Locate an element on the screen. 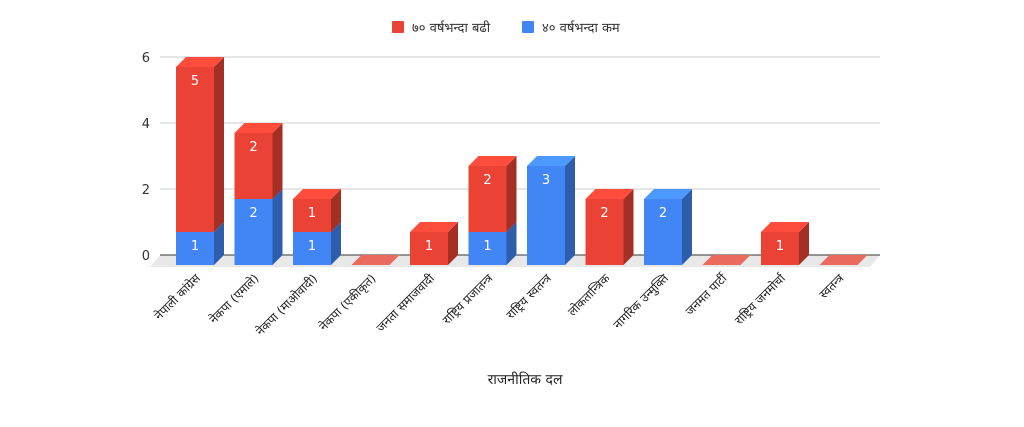  x-tick-label: जनता समाजवादी is located at coordinates (406, 303).